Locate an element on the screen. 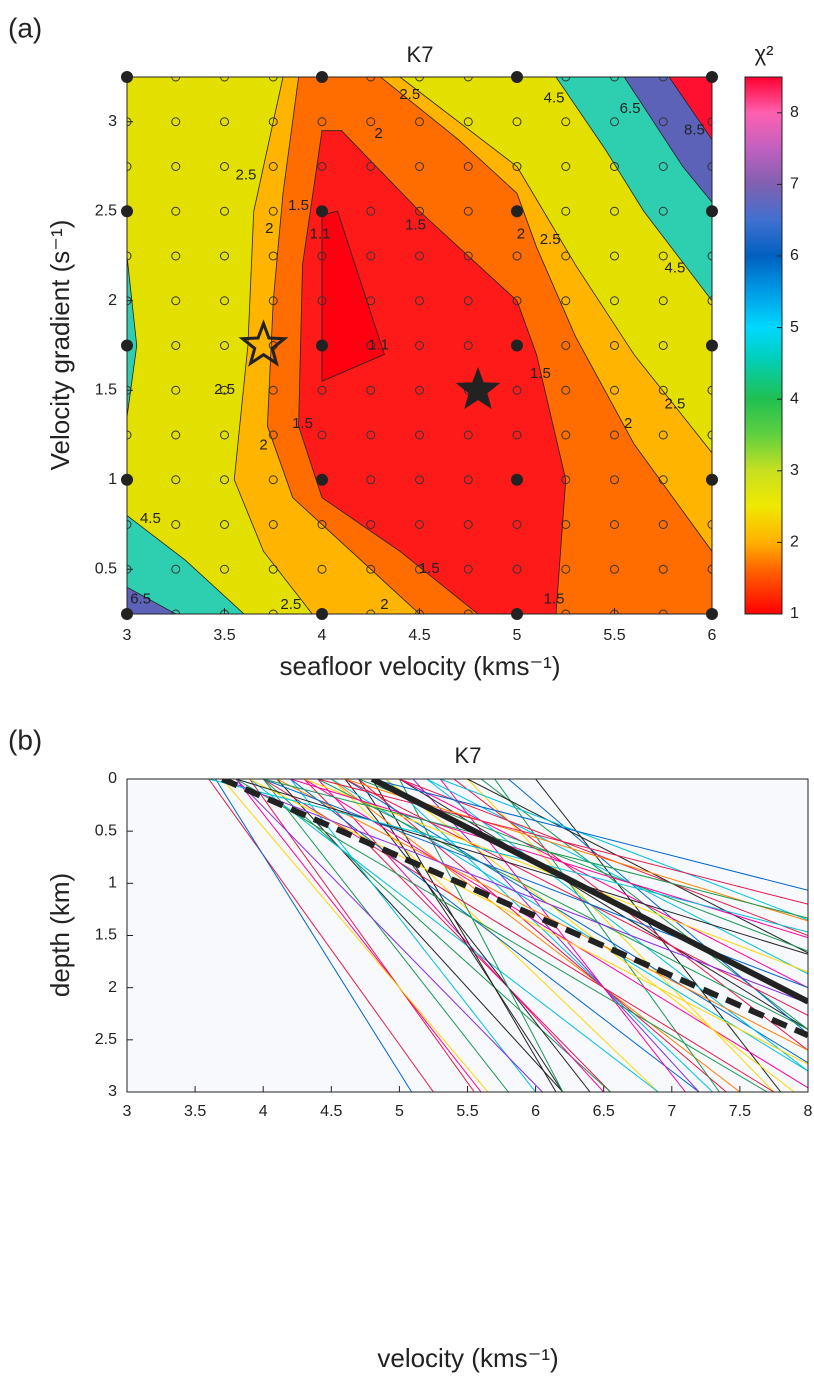 Image resolution: width=814 pixels, height=1389 pixels. contour-label: 2.5 is located at coordinates (675, 404).